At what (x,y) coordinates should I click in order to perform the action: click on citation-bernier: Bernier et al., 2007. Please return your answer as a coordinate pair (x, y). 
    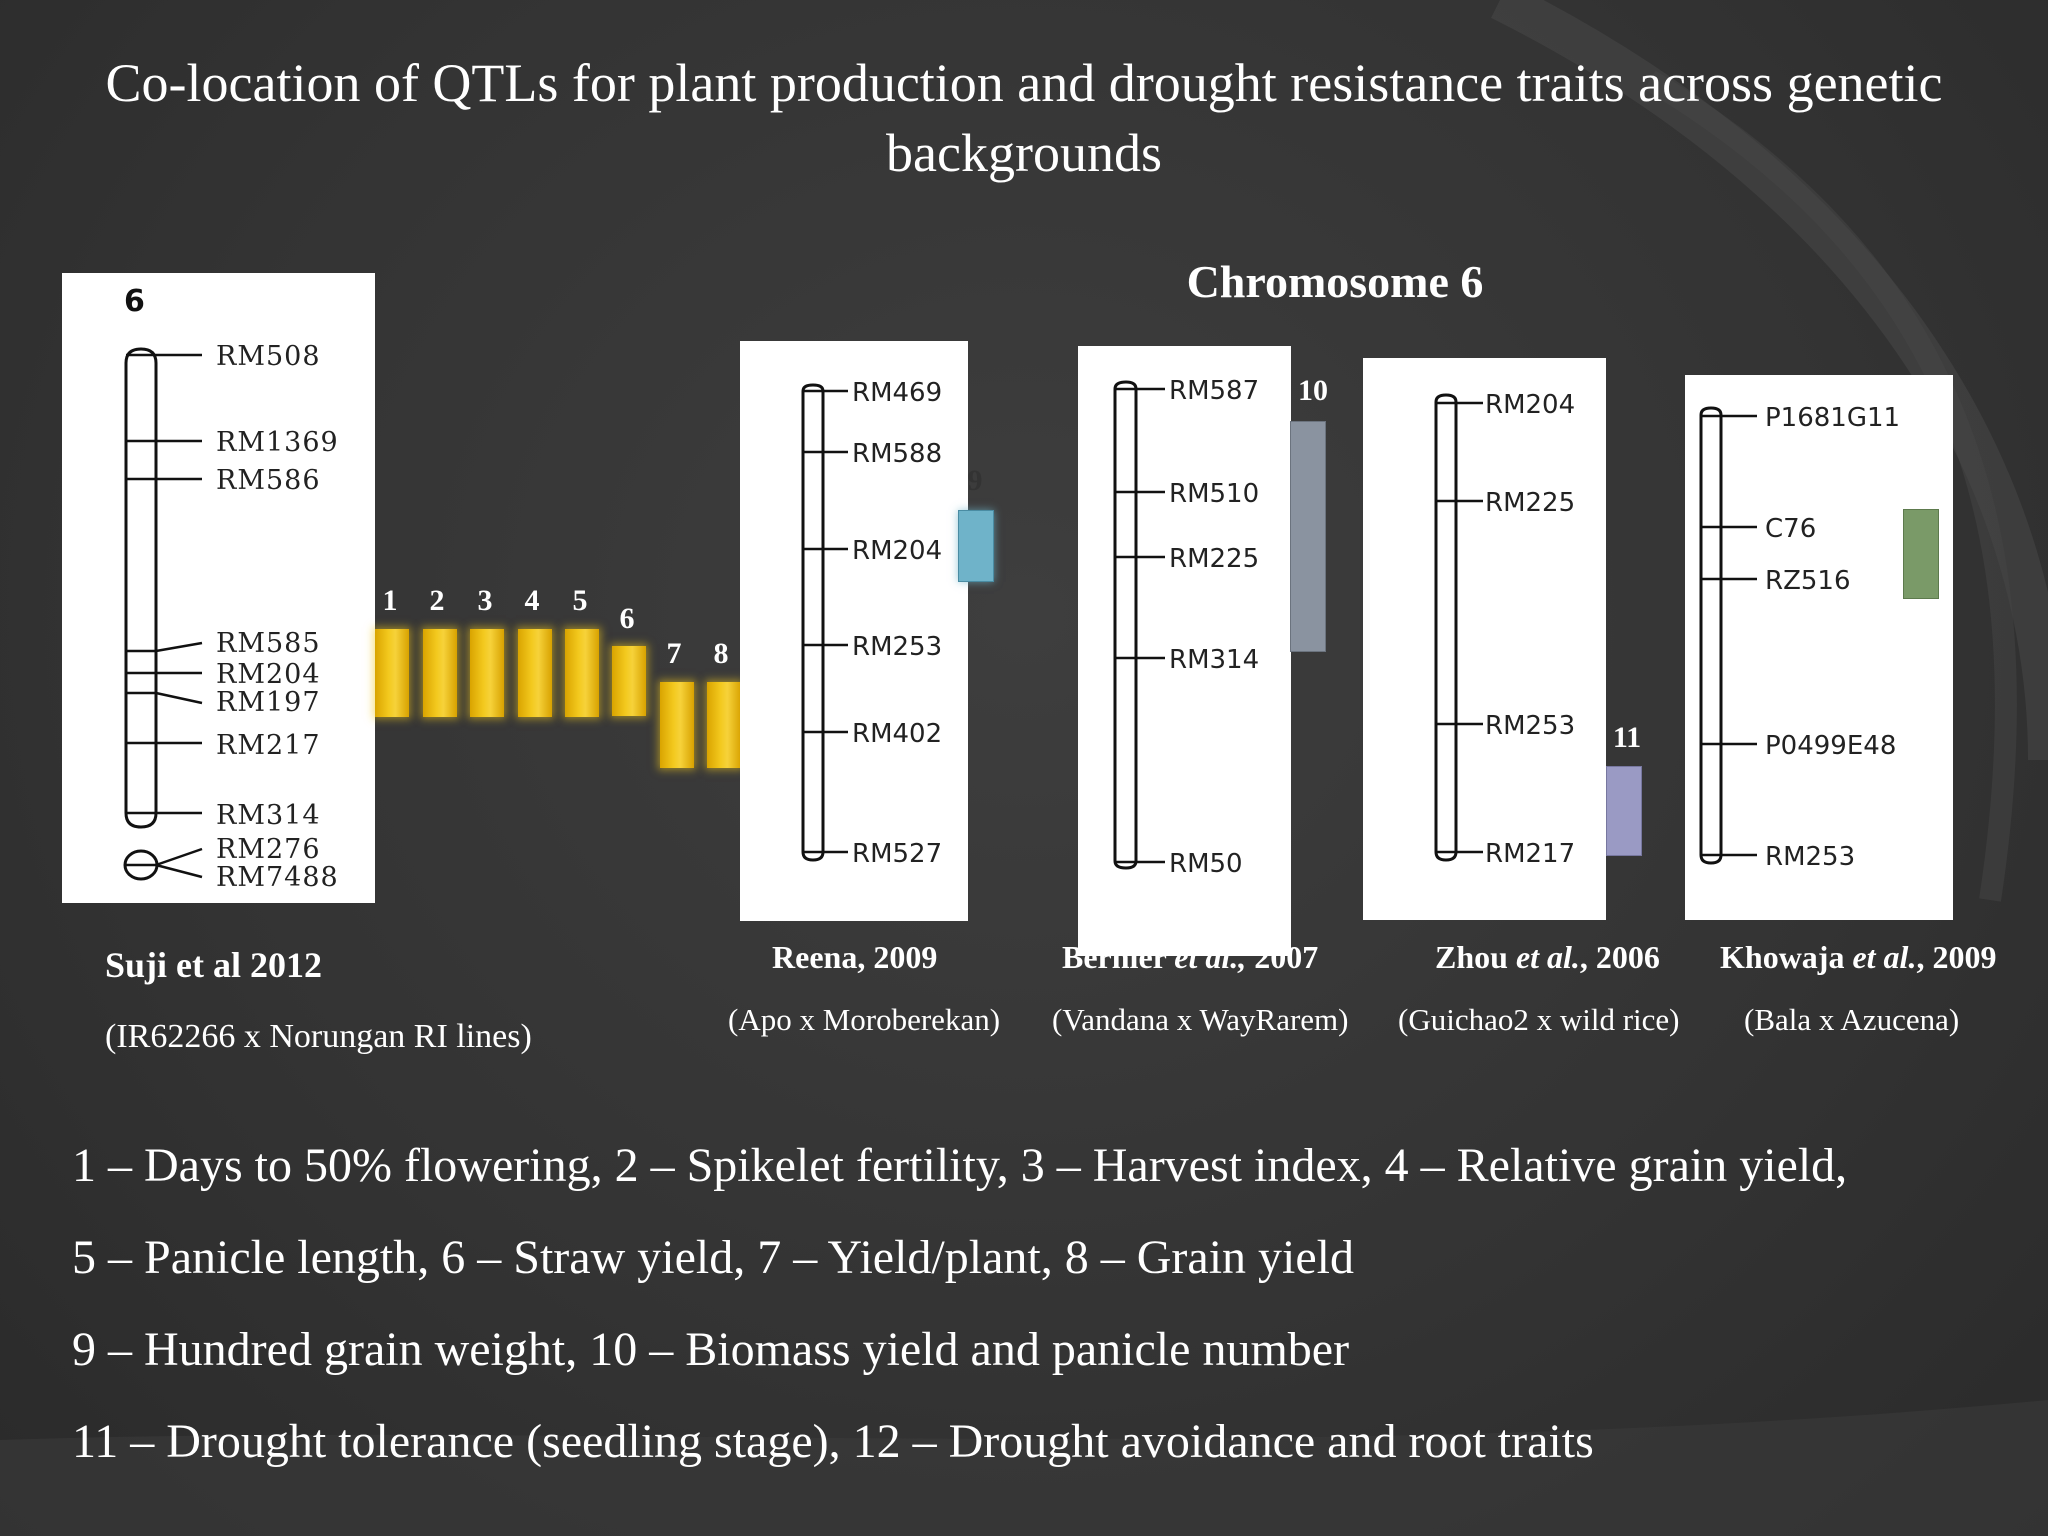
    Looking at the image, I should click on (1190, 957).